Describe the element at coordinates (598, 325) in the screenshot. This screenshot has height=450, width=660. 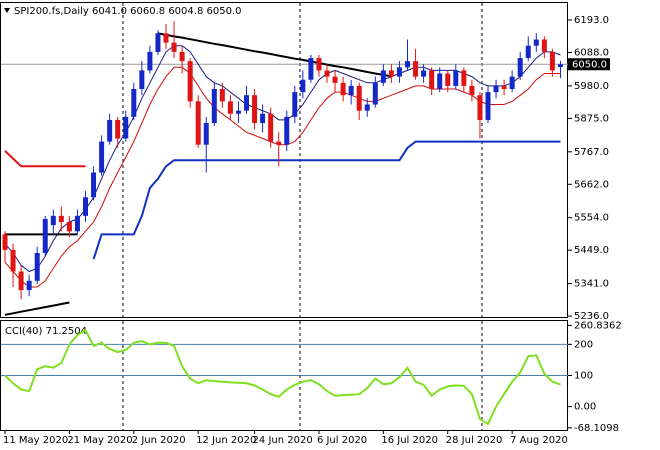
I see `y2-tick-label: 260.8362` at that location.